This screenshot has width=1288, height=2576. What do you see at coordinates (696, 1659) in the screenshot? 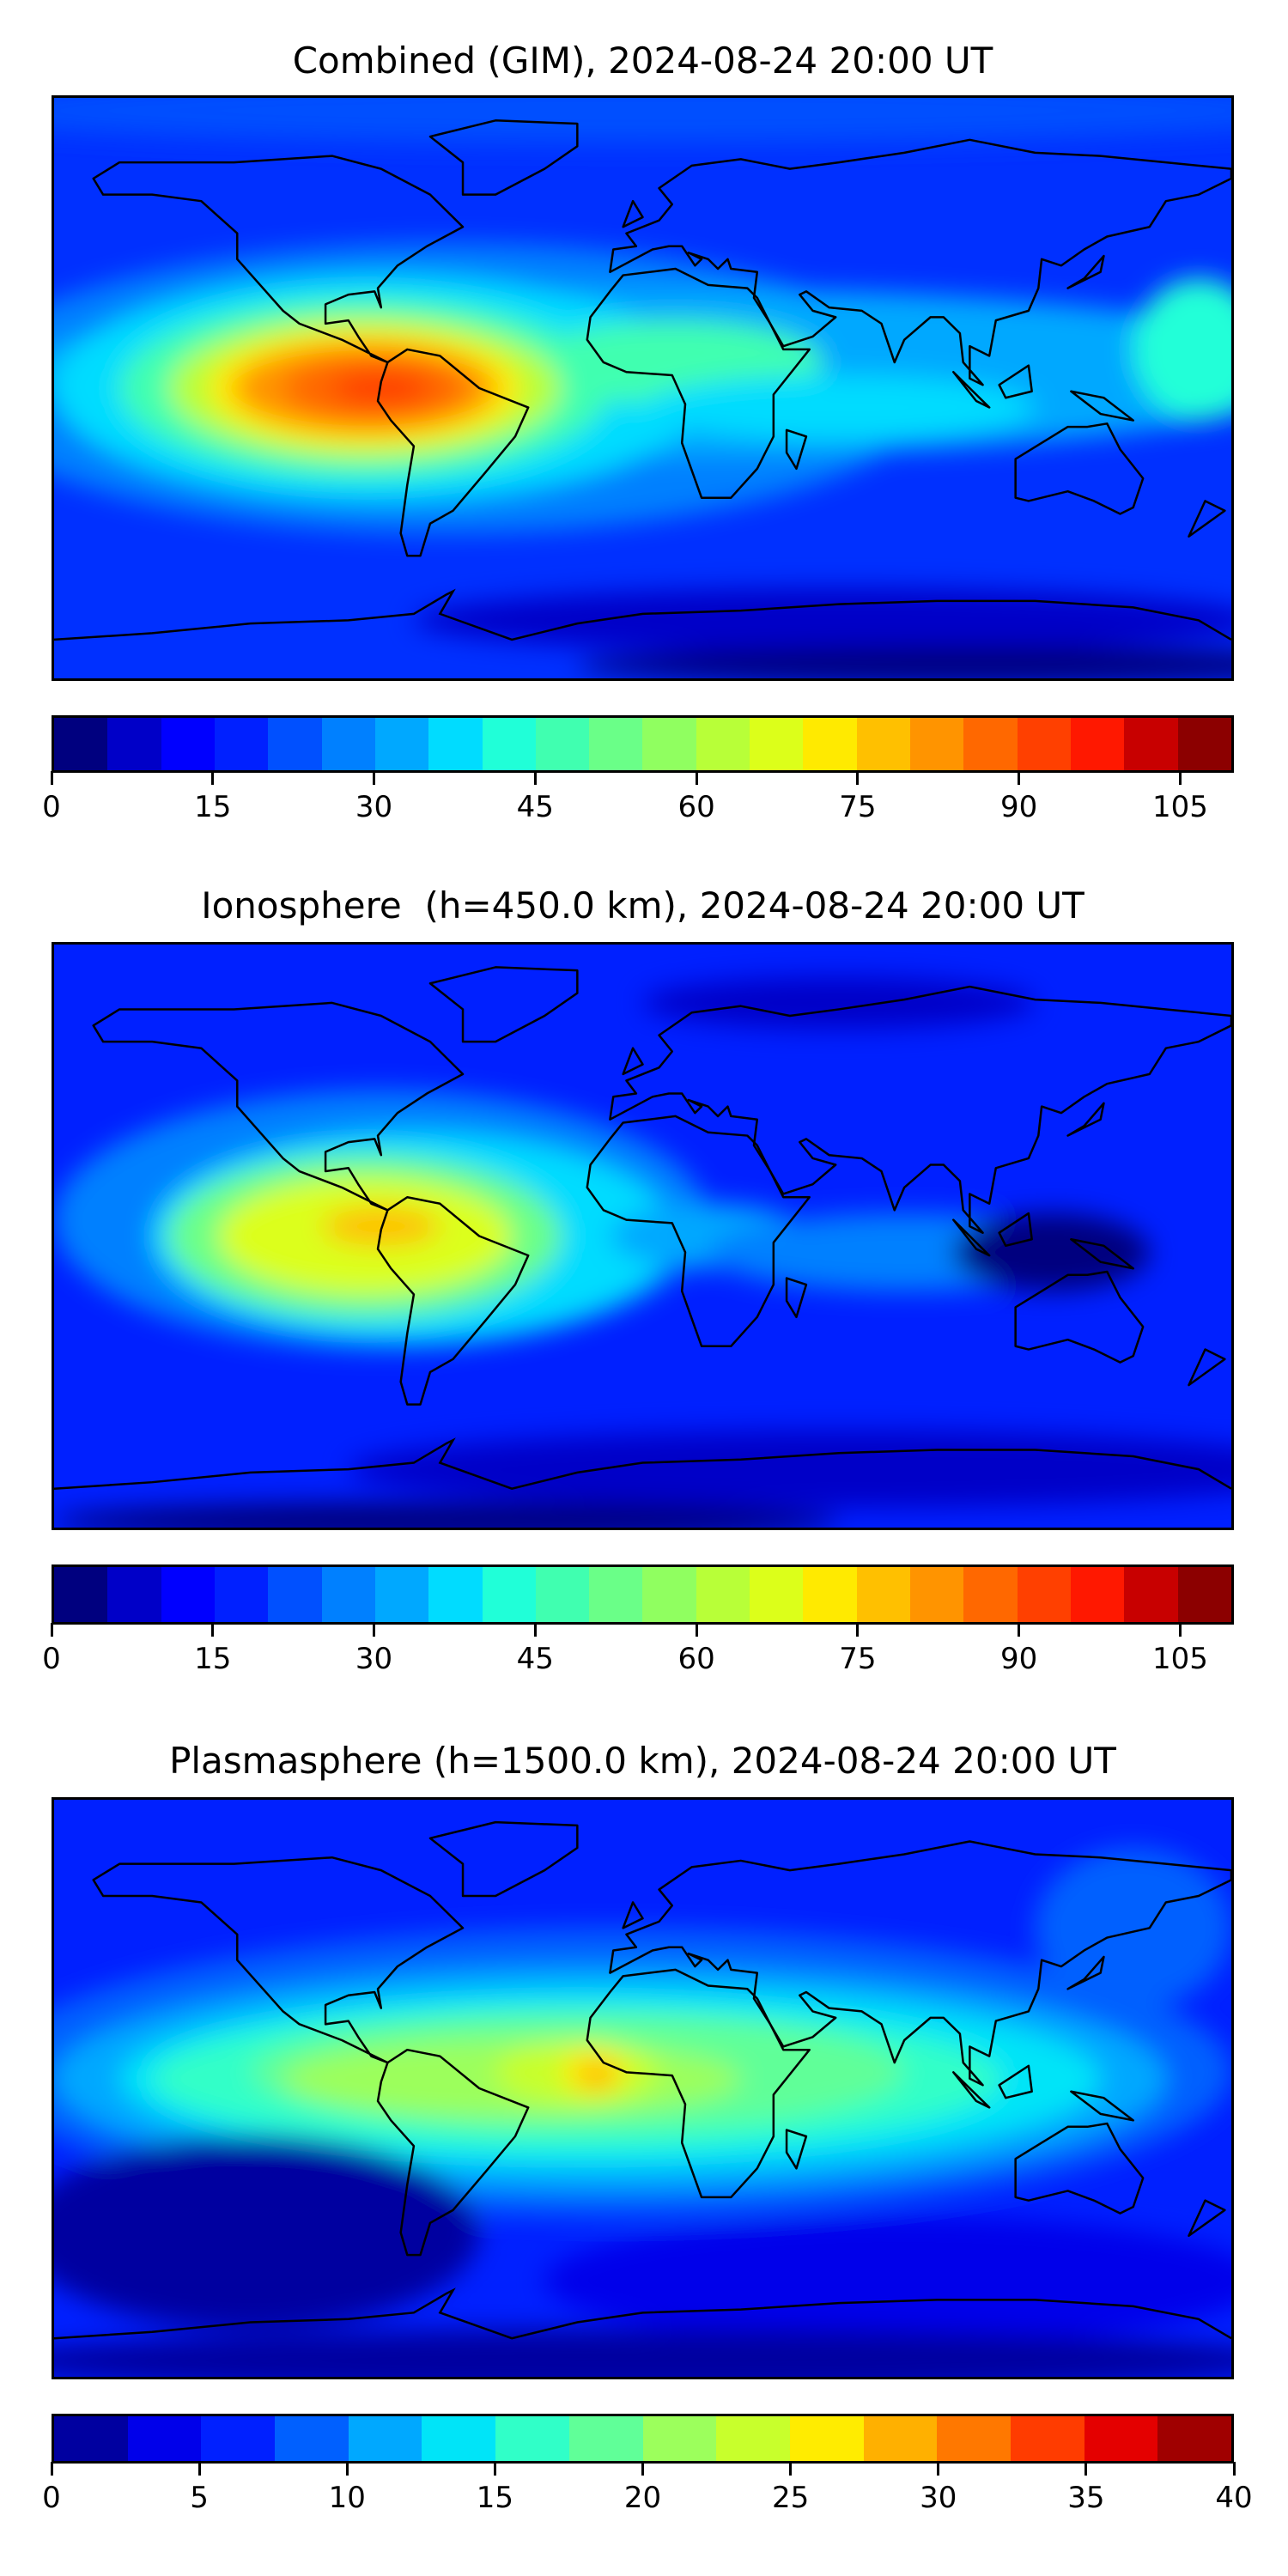
I see `tick-label: 60` at bounding box center [696, 1659].